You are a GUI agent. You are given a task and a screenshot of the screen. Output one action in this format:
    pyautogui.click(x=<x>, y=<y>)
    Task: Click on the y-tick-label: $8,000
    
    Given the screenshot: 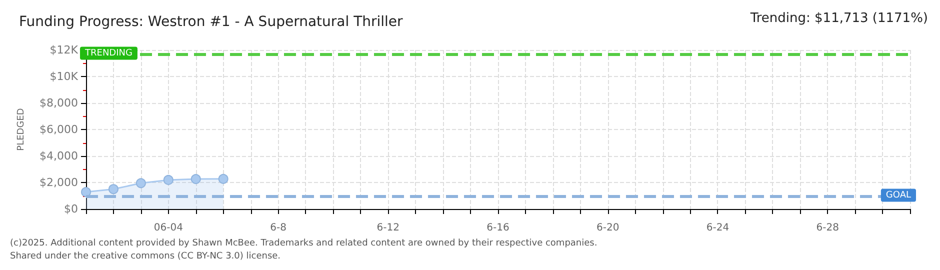 What is the action you would take?
    pyautogui.click(x=59, y=103)
    